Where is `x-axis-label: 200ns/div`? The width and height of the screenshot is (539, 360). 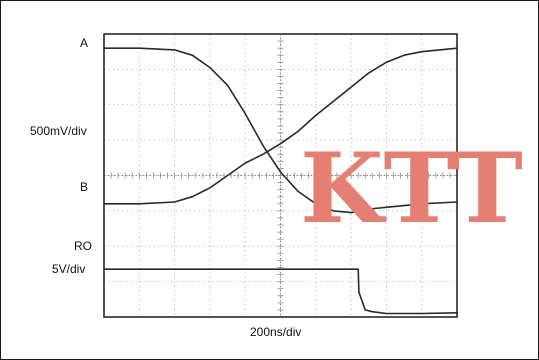
x-axis-label: 200ns/div is located at coordinates (276, 332).